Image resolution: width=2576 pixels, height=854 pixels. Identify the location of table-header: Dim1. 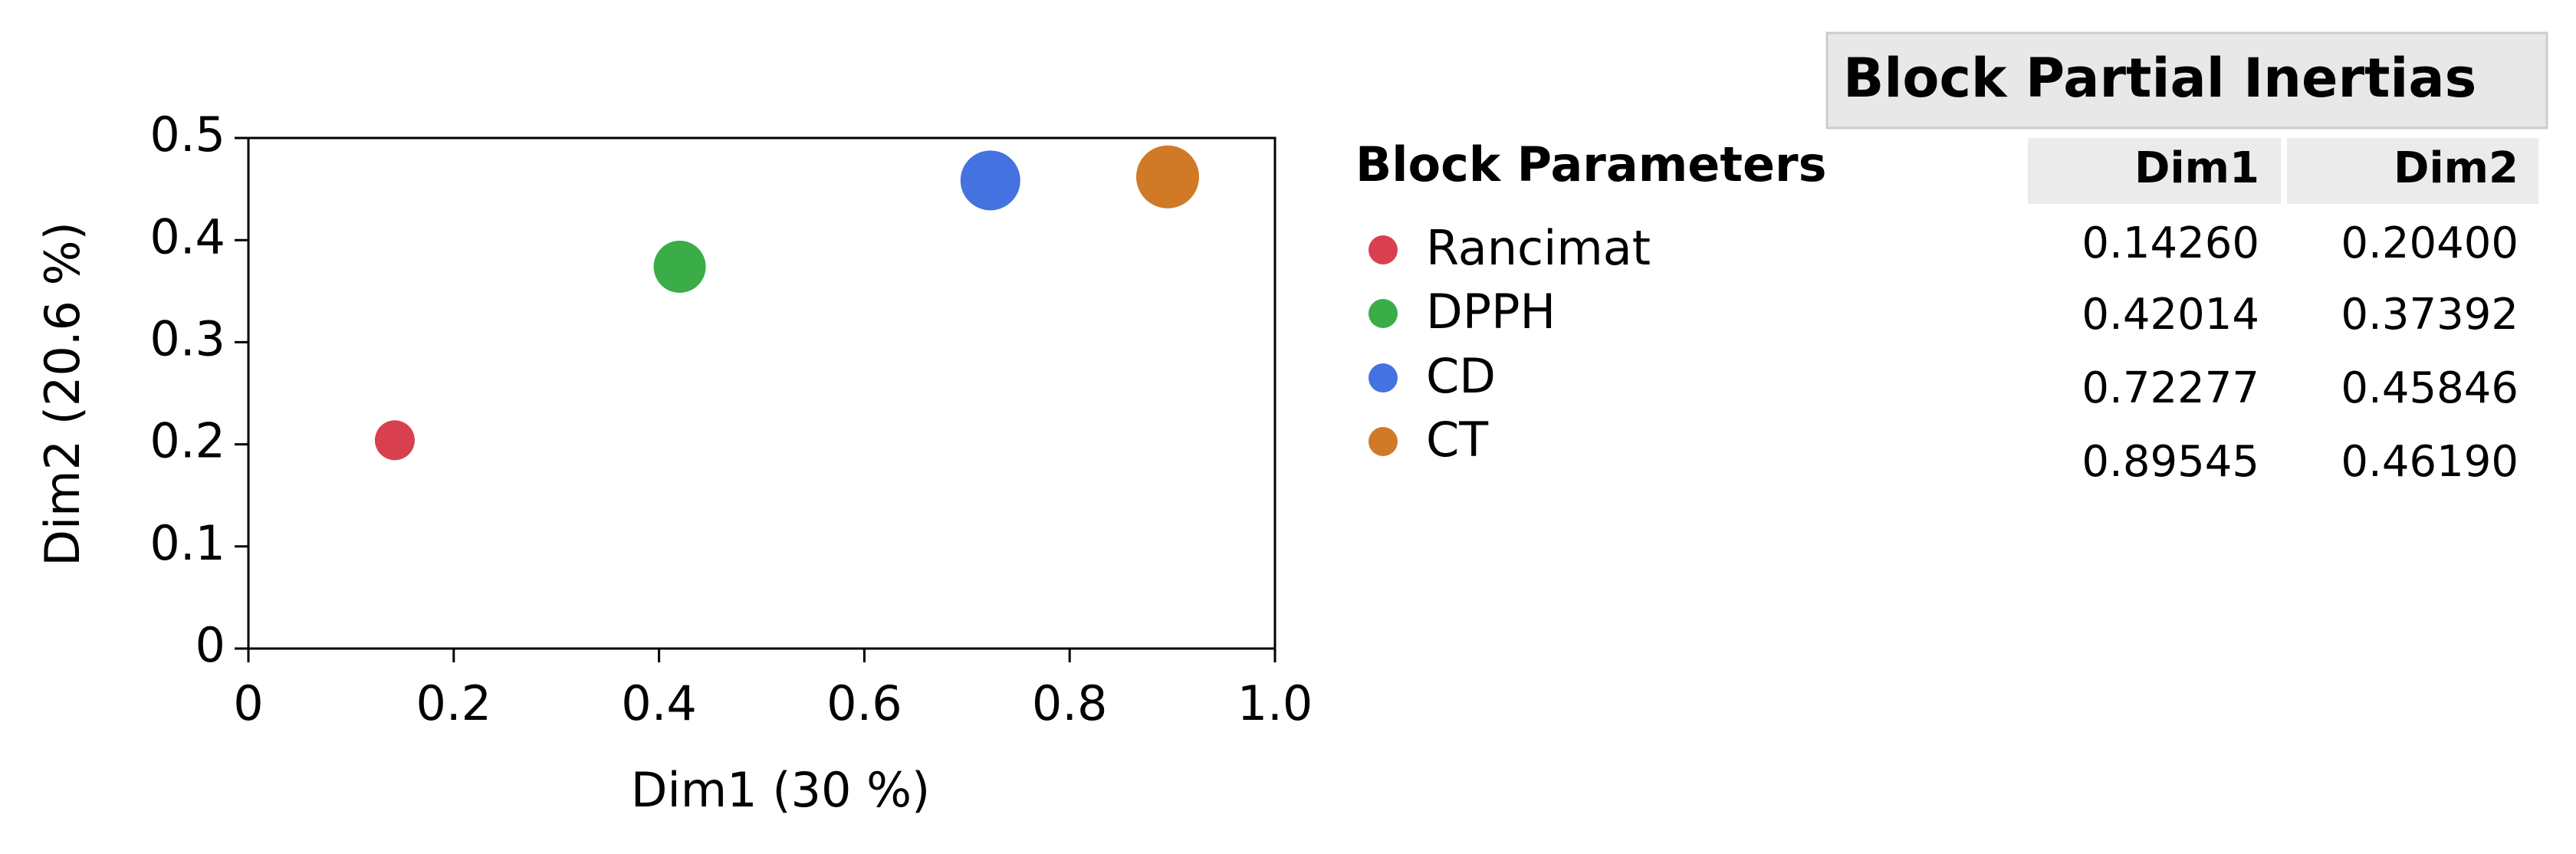
(2196, 168).